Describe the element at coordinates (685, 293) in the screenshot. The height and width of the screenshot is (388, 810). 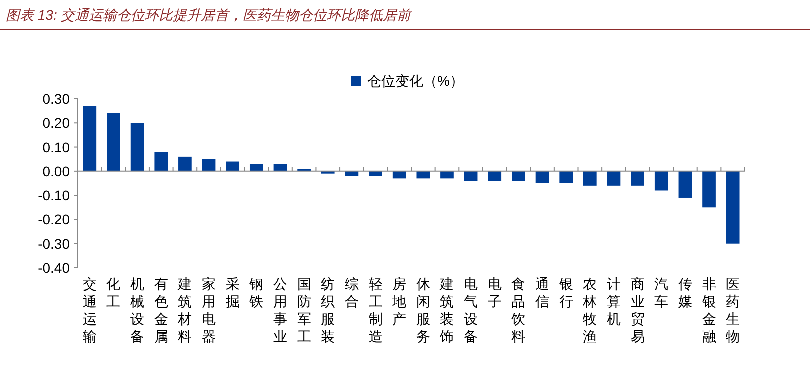
I see `x-tick-label: 传媒` at that location.